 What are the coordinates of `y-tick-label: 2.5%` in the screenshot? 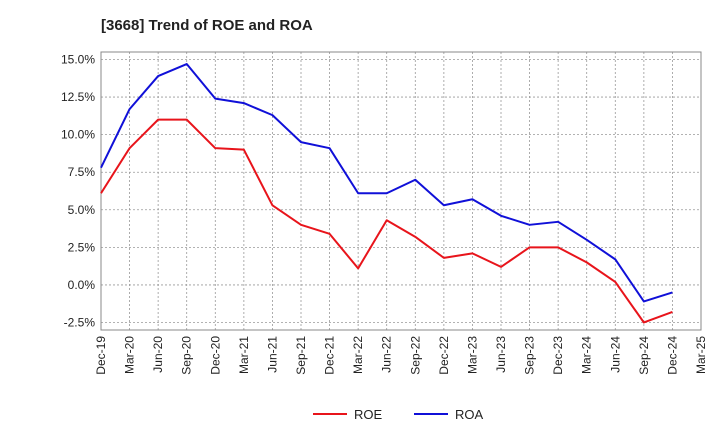 It's located at (82, 247).